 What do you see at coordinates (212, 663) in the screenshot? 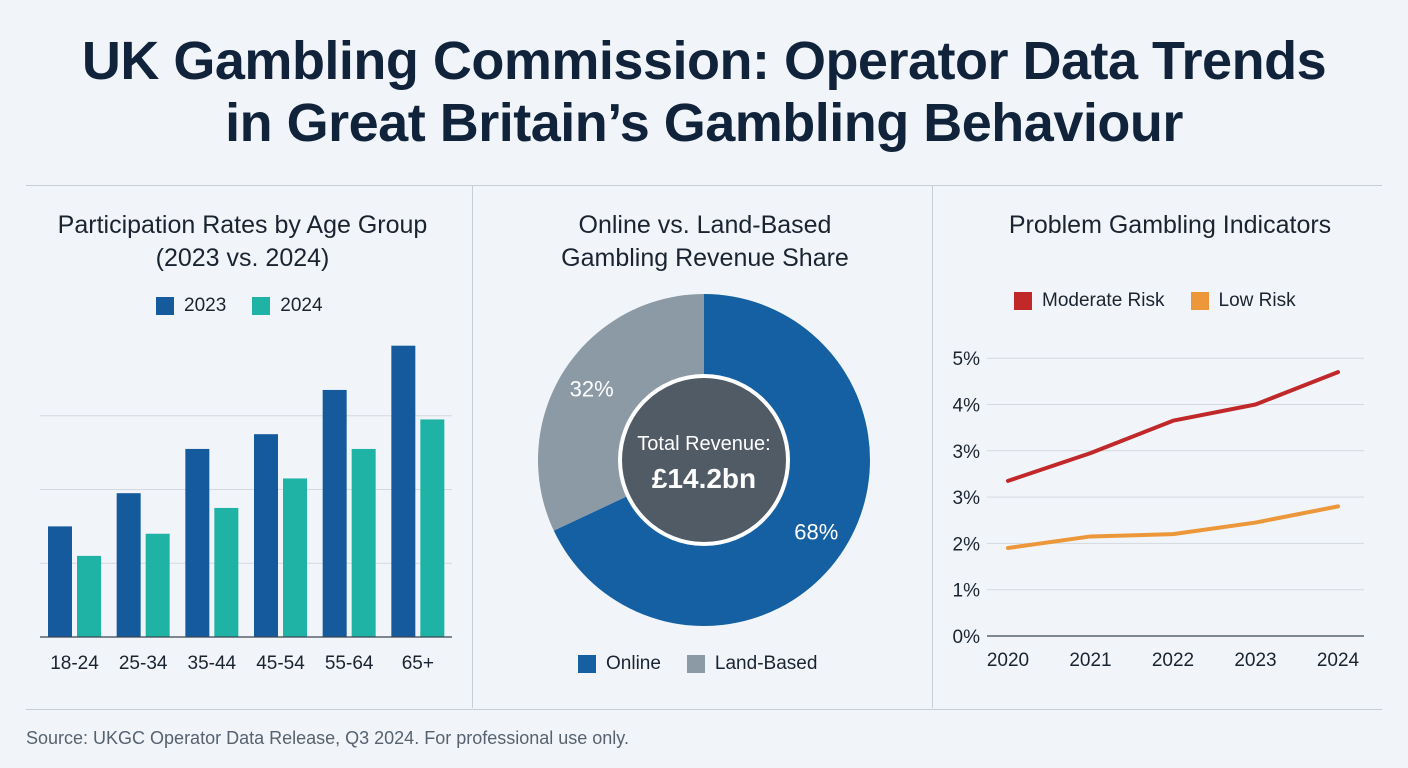
I see `x-tick-label: 35-44` at bounding box center [212, 663].